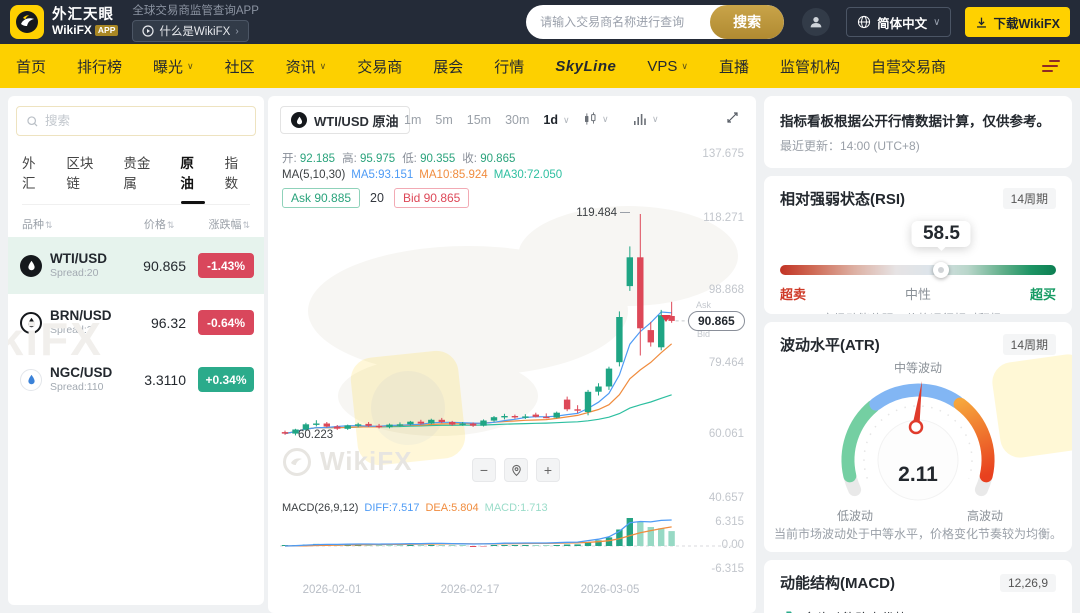  Describe the element at coordinates (71, 330) in the screenshot. I see `instrument-spread: Spread:2` at that location.